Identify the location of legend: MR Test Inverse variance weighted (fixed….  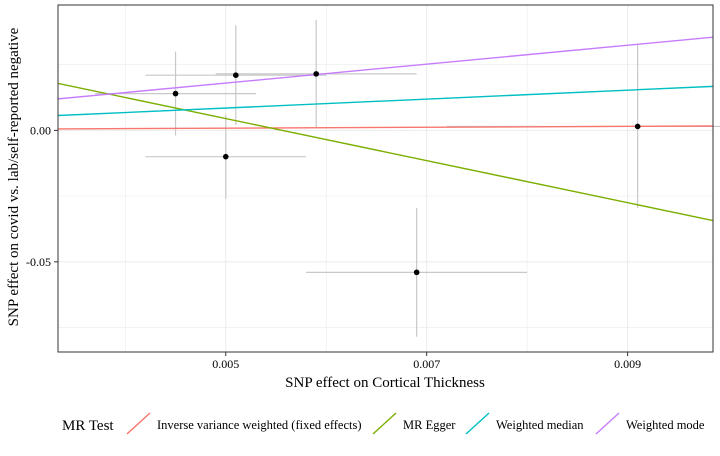
(383, 423).